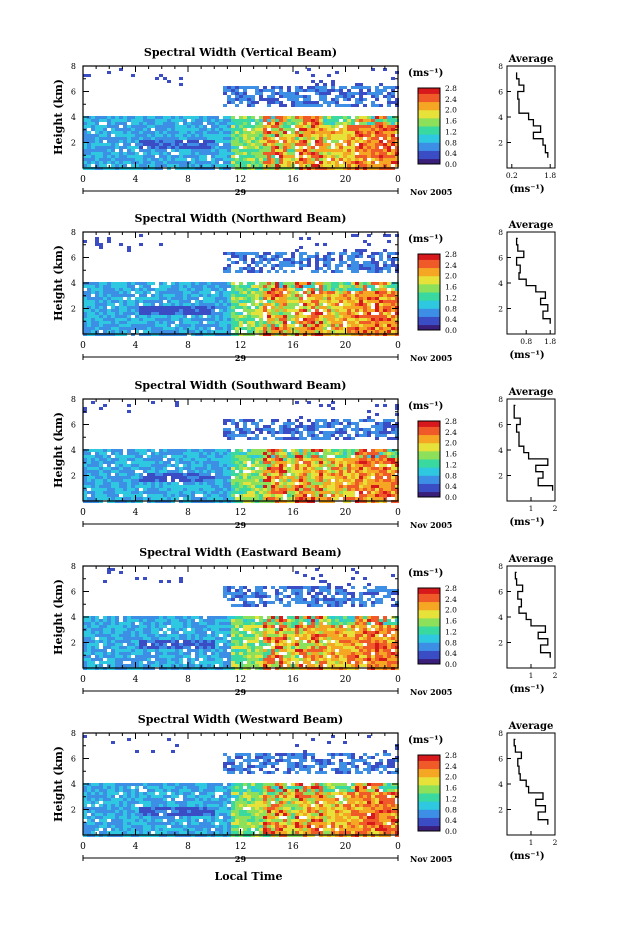  What do you see at coordinates (526, 355) in the screenshot?
I see `profile-x-label: (ms⁻¹)` at bounding box center [526, 355].